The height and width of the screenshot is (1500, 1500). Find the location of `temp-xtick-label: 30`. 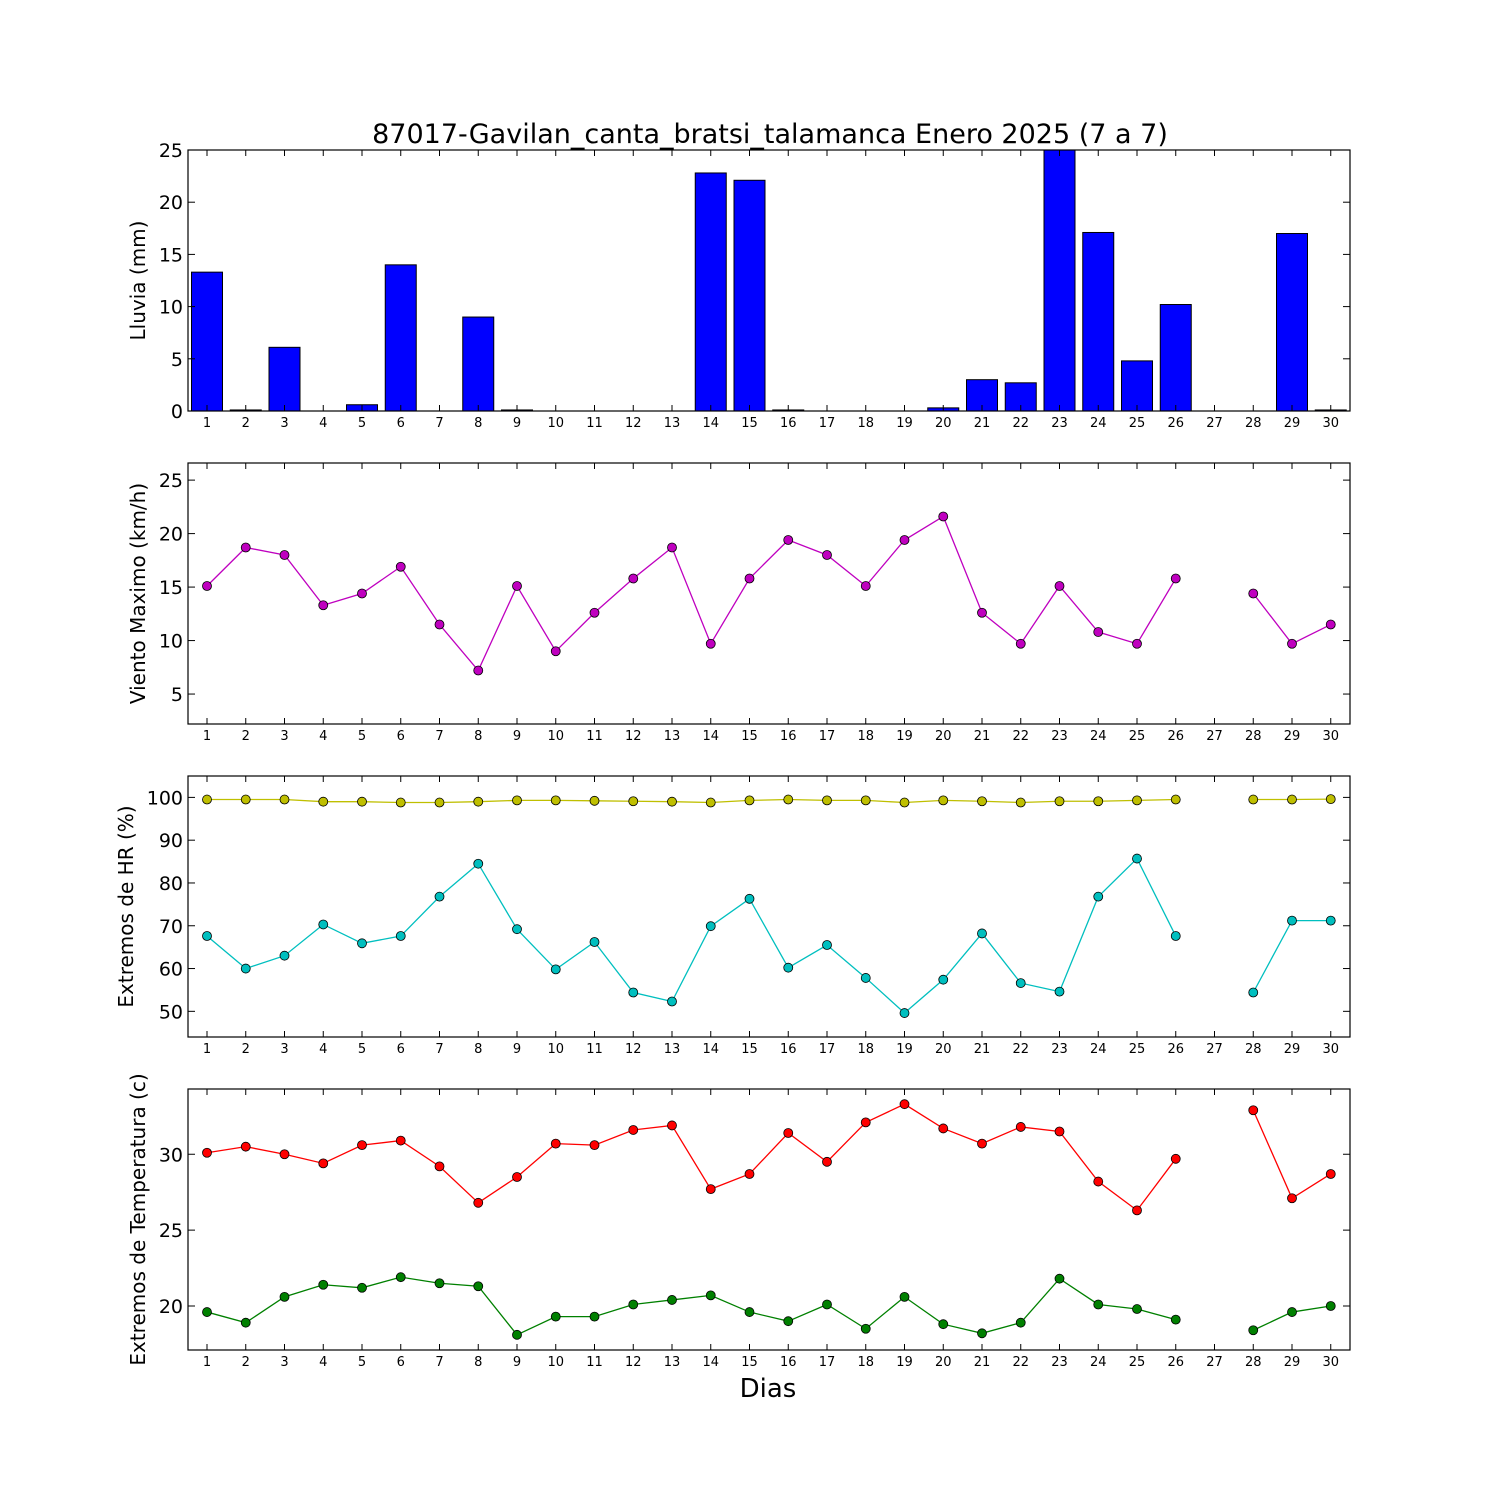

temp-xtick-label: 30 is located at coordinates (1330, 1362).